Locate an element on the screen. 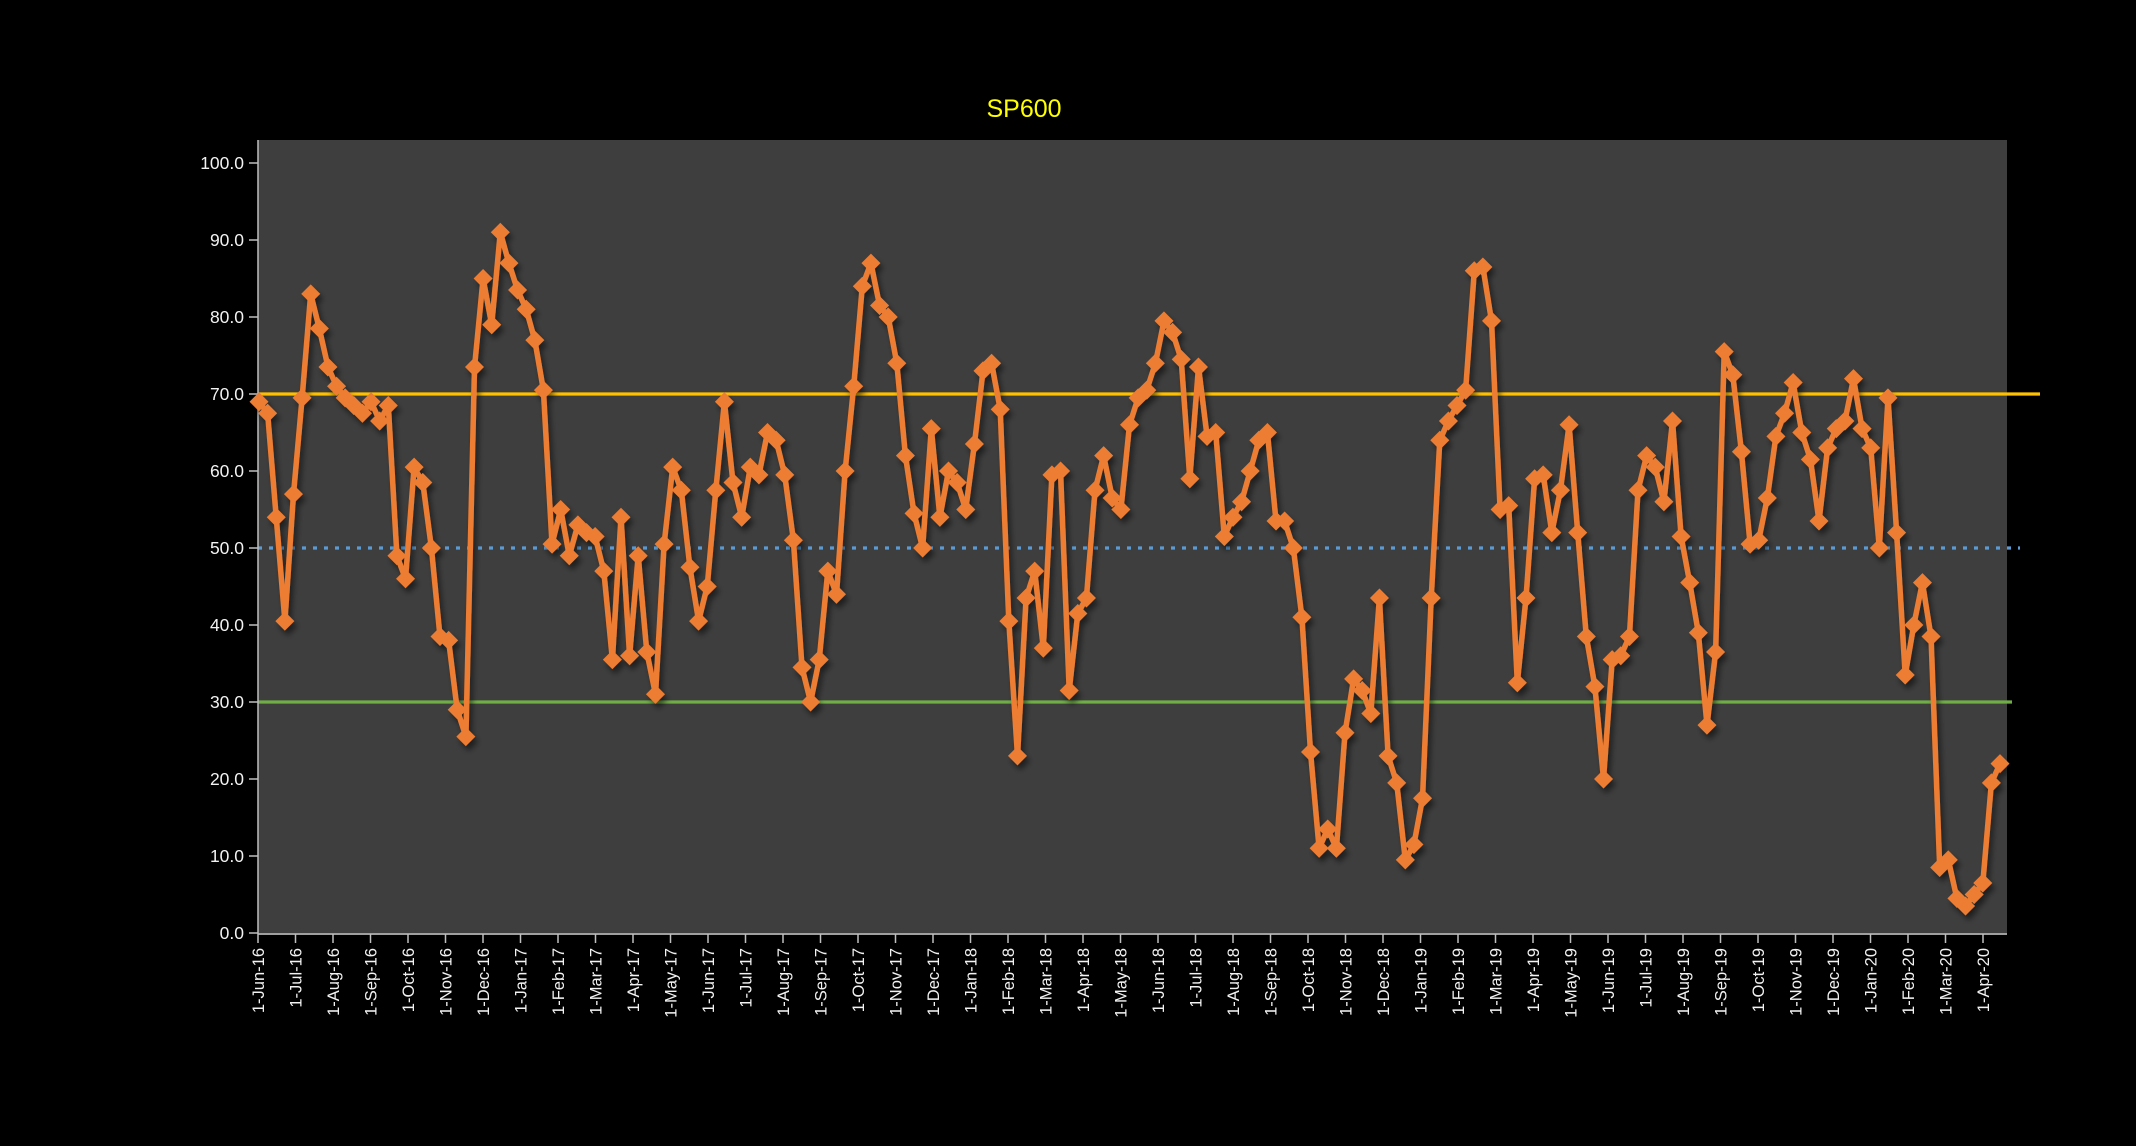 The width and height of the screenshot is (2136, 1146). x-tick-label: 1-Oct-19 is located at coordinates (1759, 980).